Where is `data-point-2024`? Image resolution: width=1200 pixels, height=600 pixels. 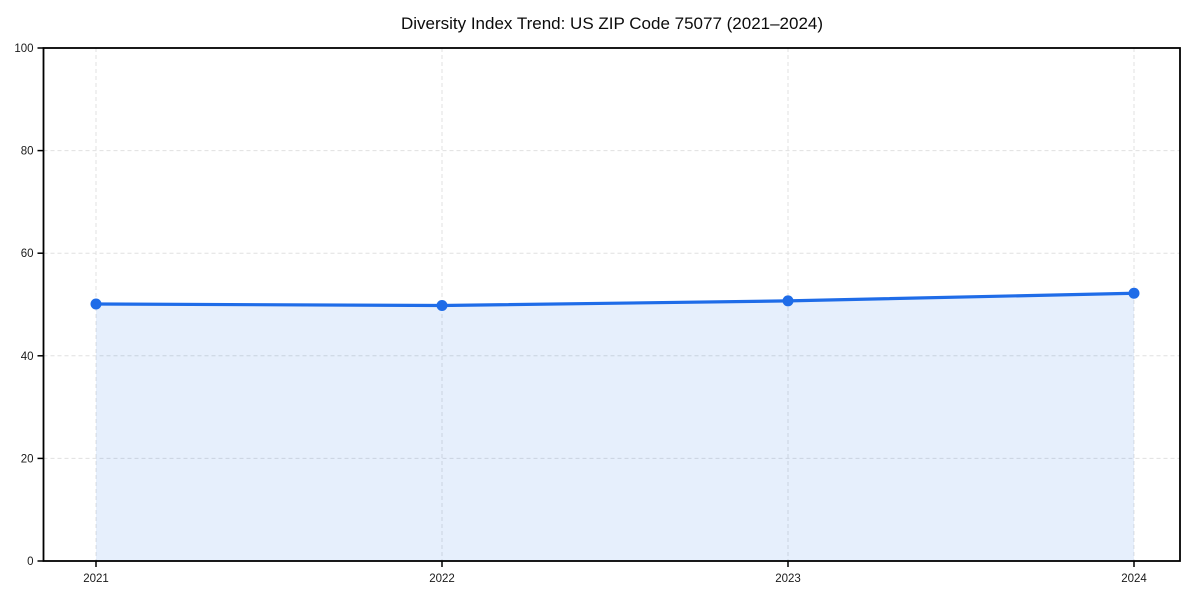
data-point-2024 is located at coordinates (1134, 293).